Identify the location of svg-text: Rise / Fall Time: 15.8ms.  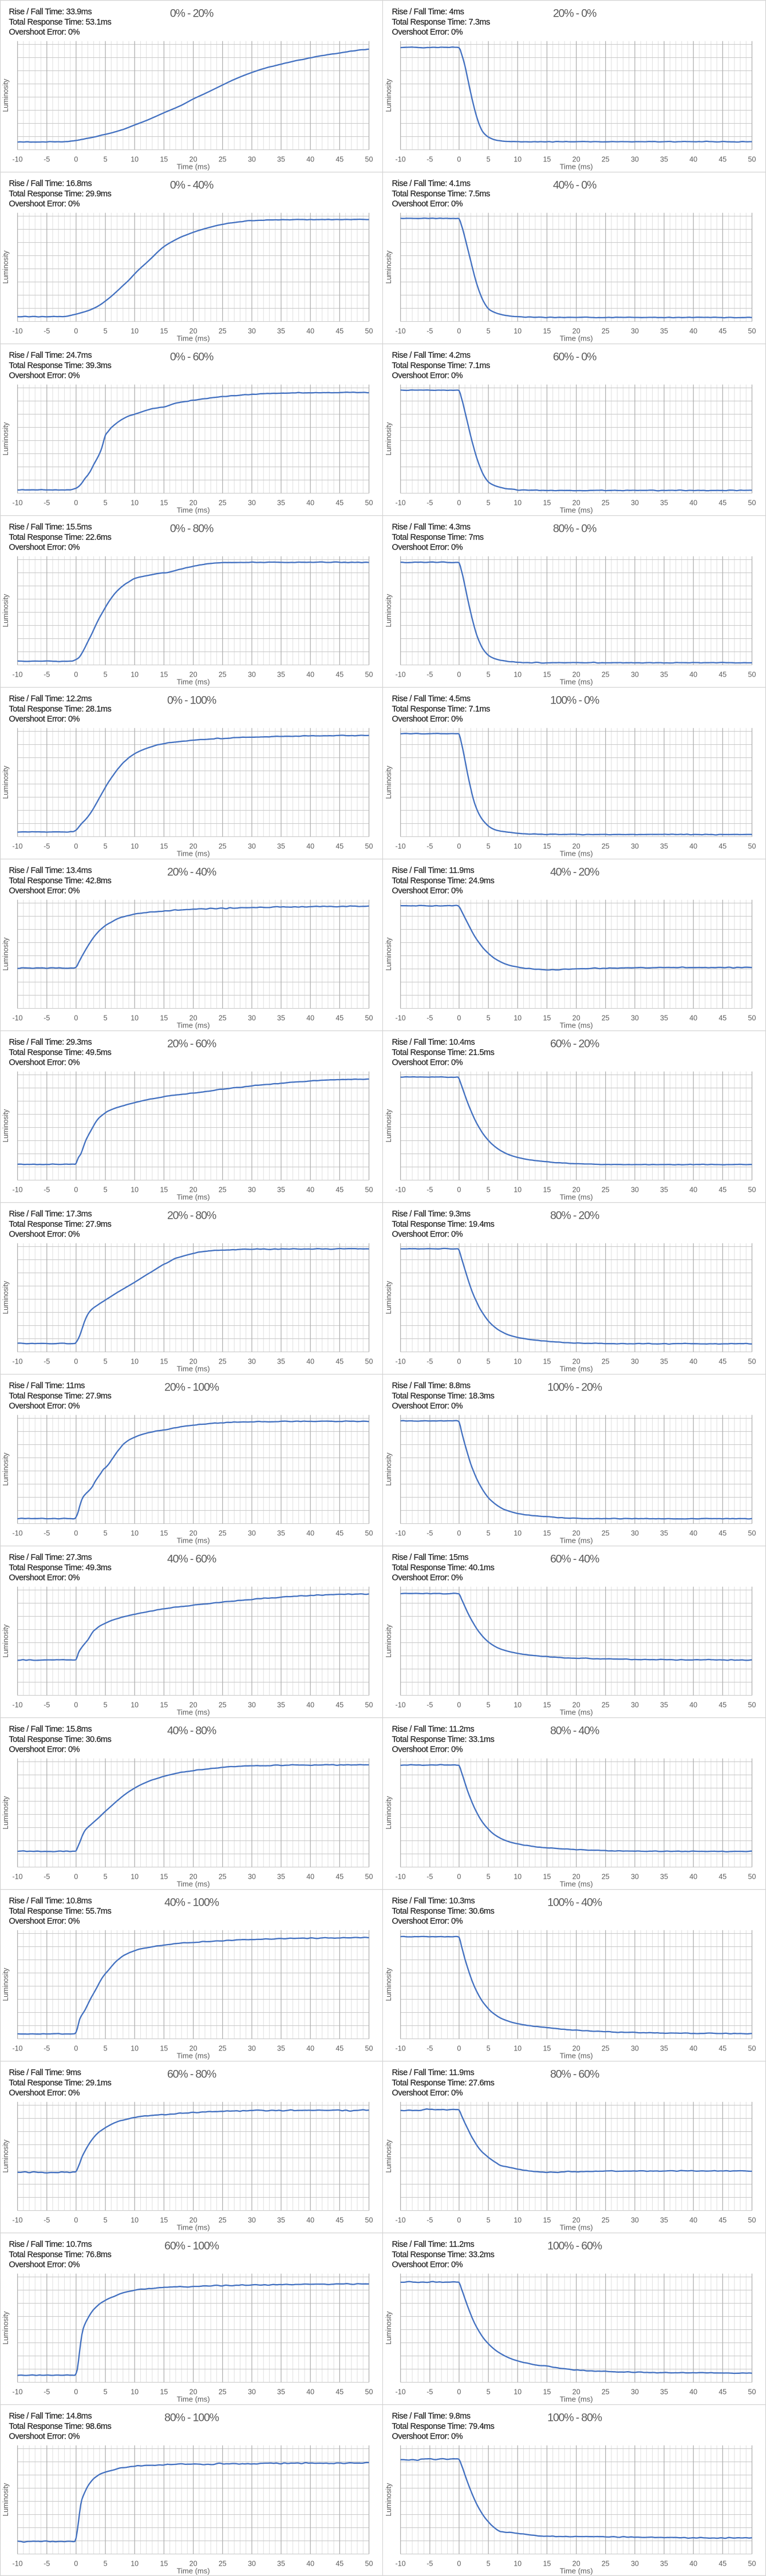
(50, 1729).